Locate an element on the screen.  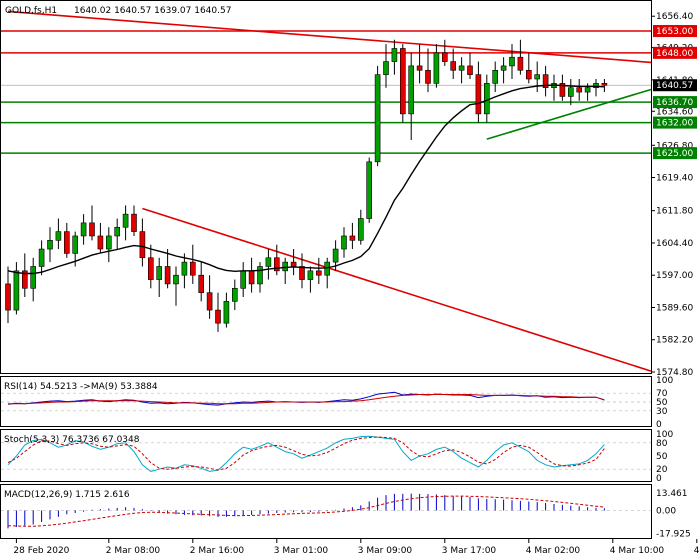
indicator-tick-label: 100 is located at coordinates (664, 435).